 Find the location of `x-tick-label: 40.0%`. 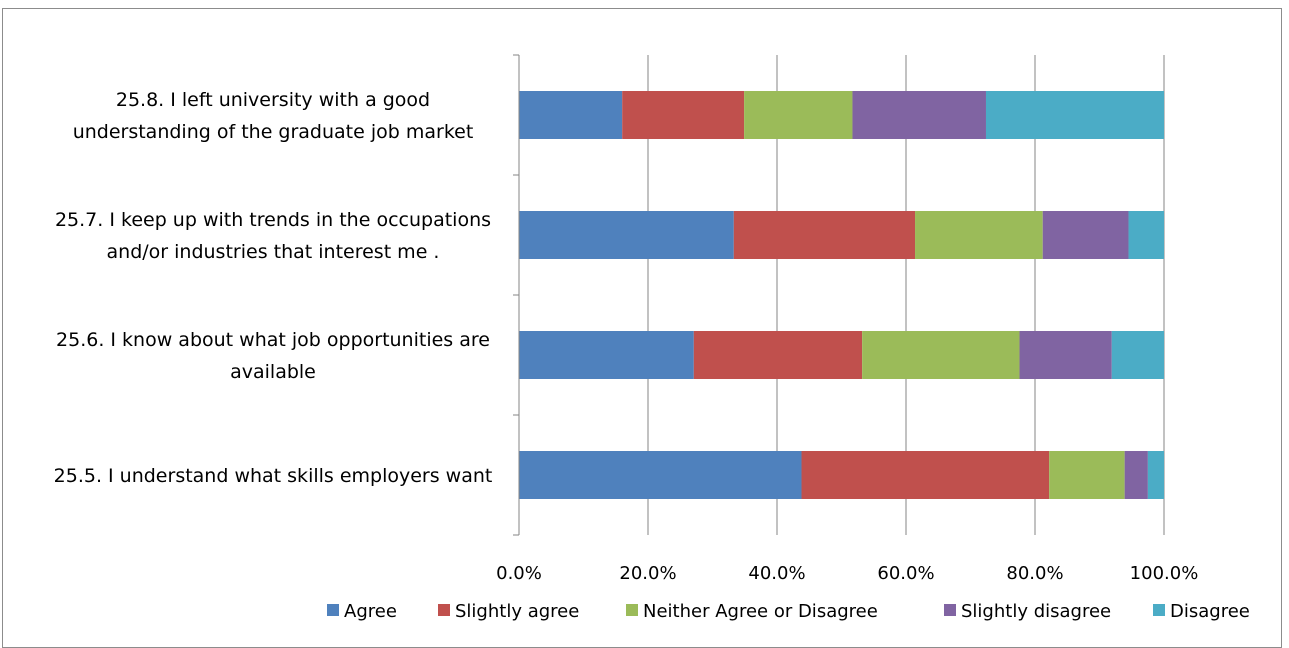

x-tick-label: 40.0% is located at coordinates (776, 573).